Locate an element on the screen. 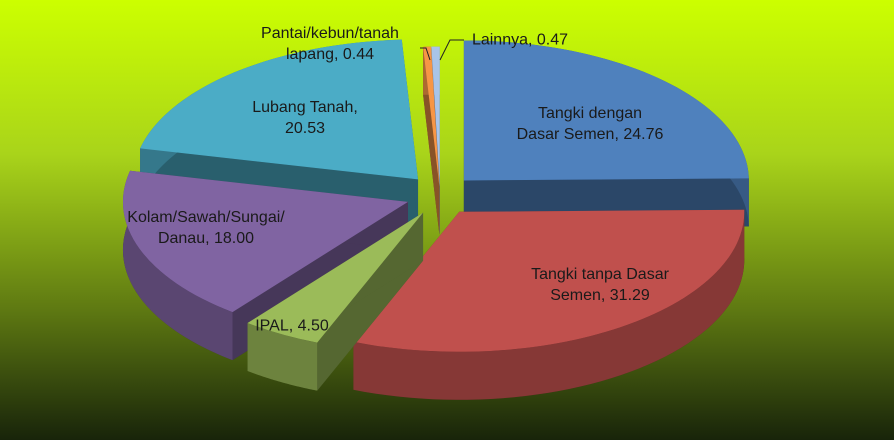  data-label: Lubang Tanah, 20.53 is located at coordinates (305, 118).